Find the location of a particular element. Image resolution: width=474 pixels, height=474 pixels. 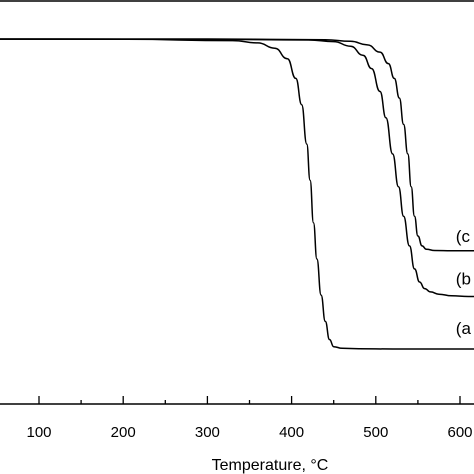

x-tick-label: 600 is located at coordinates (459, 432).